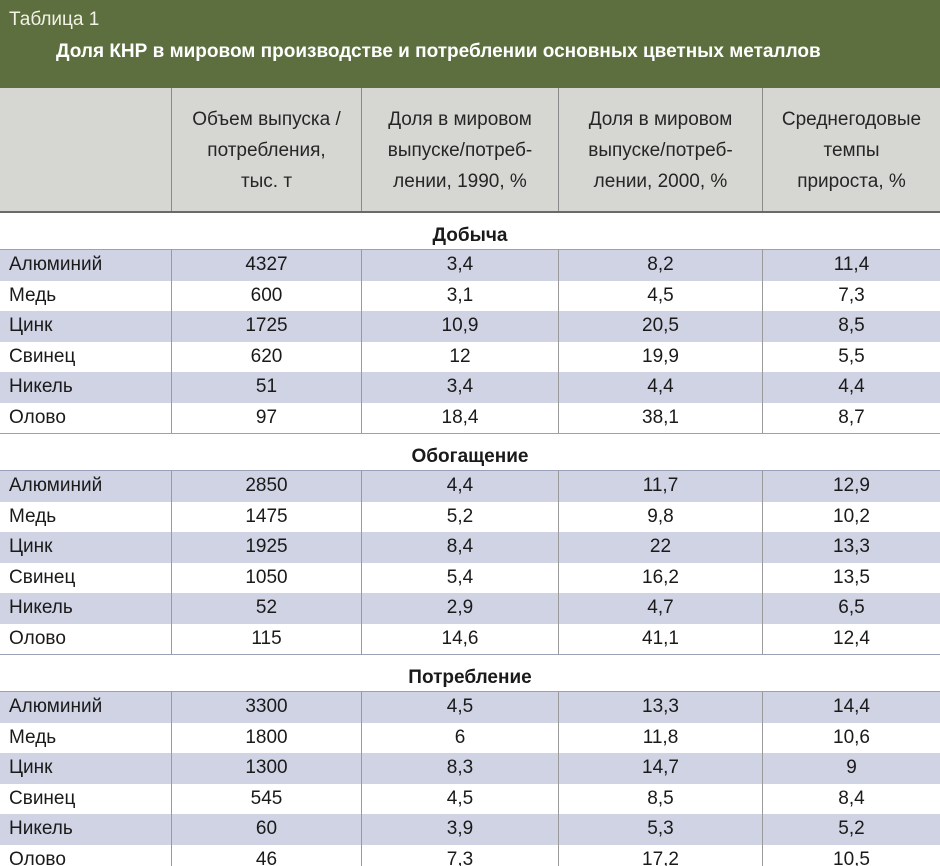 Image resolution: width=940 pixels, height=866 pixels. I want to click on cell-share-2000: 9,8, so click(660, 516).